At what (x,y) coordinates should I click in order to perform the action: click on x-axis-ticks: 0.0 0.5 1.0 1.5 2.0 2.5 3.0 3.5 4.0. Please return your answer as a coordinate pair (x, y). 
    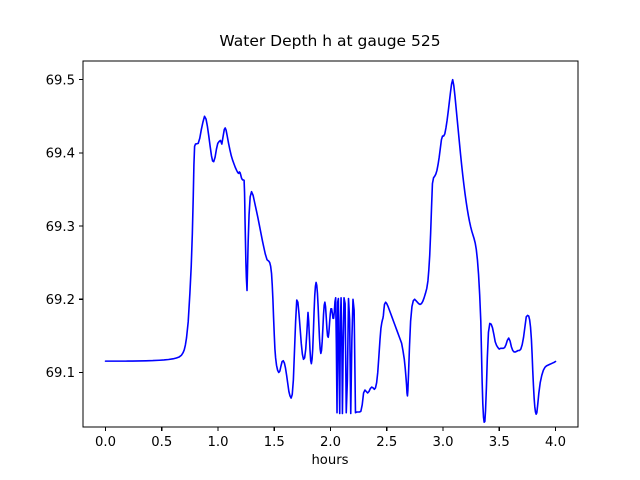
    Looking at the image, I should click on (330, 438).